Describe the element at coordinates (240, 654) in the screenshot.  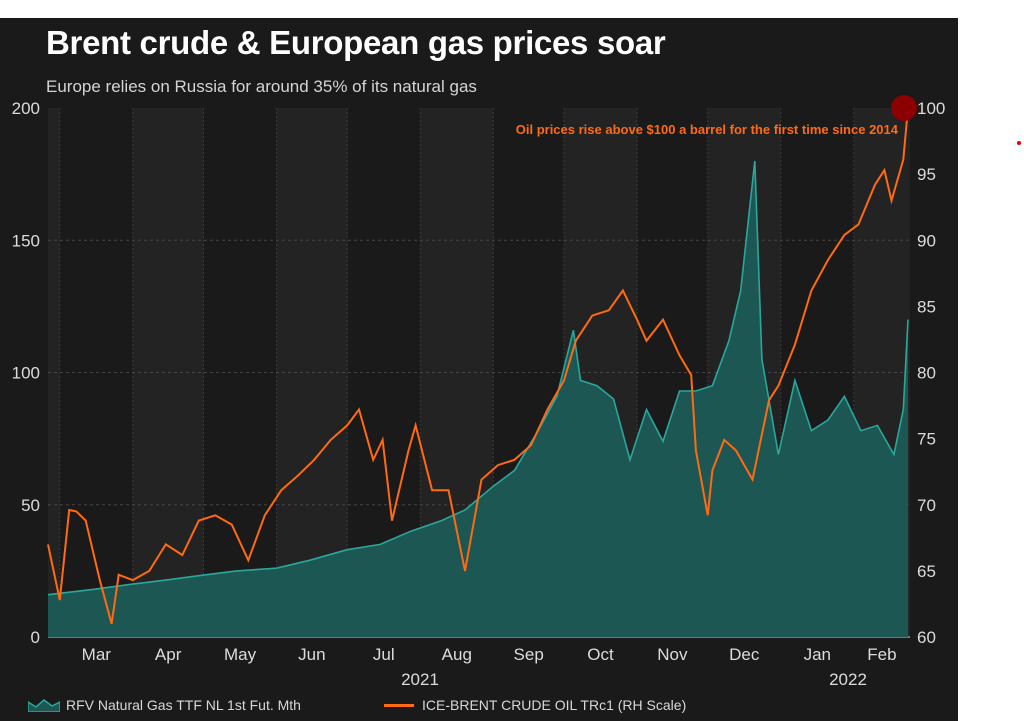
I see `x-tick-label: May` at that location.